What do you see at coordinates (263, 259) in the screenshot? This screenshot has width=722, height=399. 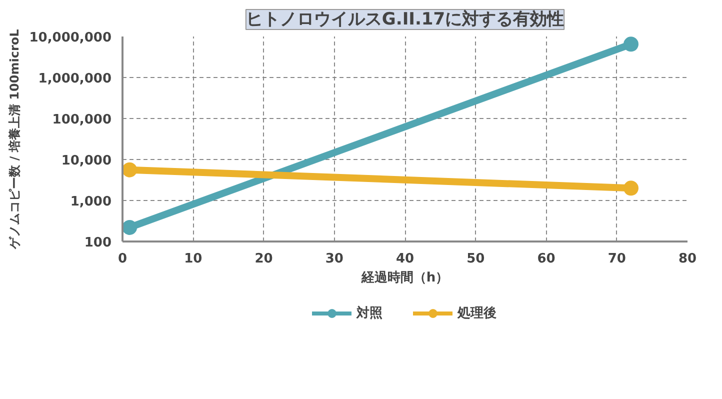 I see `x-tick-label: 20` at bounding box center [263, 259].